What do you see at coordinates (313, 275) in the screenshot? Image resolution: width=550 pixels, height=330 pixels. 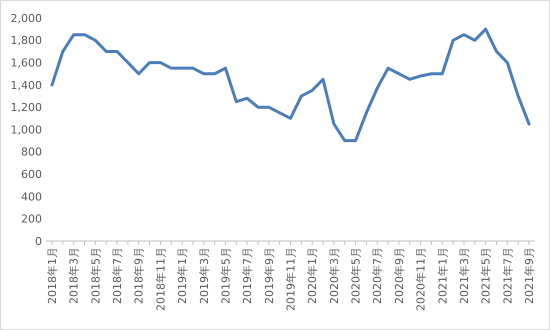 I see `x-tick-label: 2020年1月` at bounding box center [313, 275].